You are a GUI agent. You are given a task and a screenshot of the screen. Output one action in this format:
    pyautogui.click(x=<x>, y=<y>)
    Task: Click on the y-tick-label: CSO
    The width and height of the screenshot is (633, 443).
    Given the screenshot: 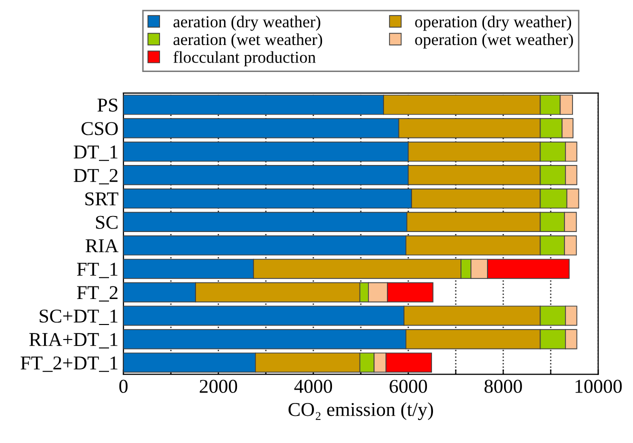 What is the action you would take?
    pyautogui.click(x=100, y=129)
    